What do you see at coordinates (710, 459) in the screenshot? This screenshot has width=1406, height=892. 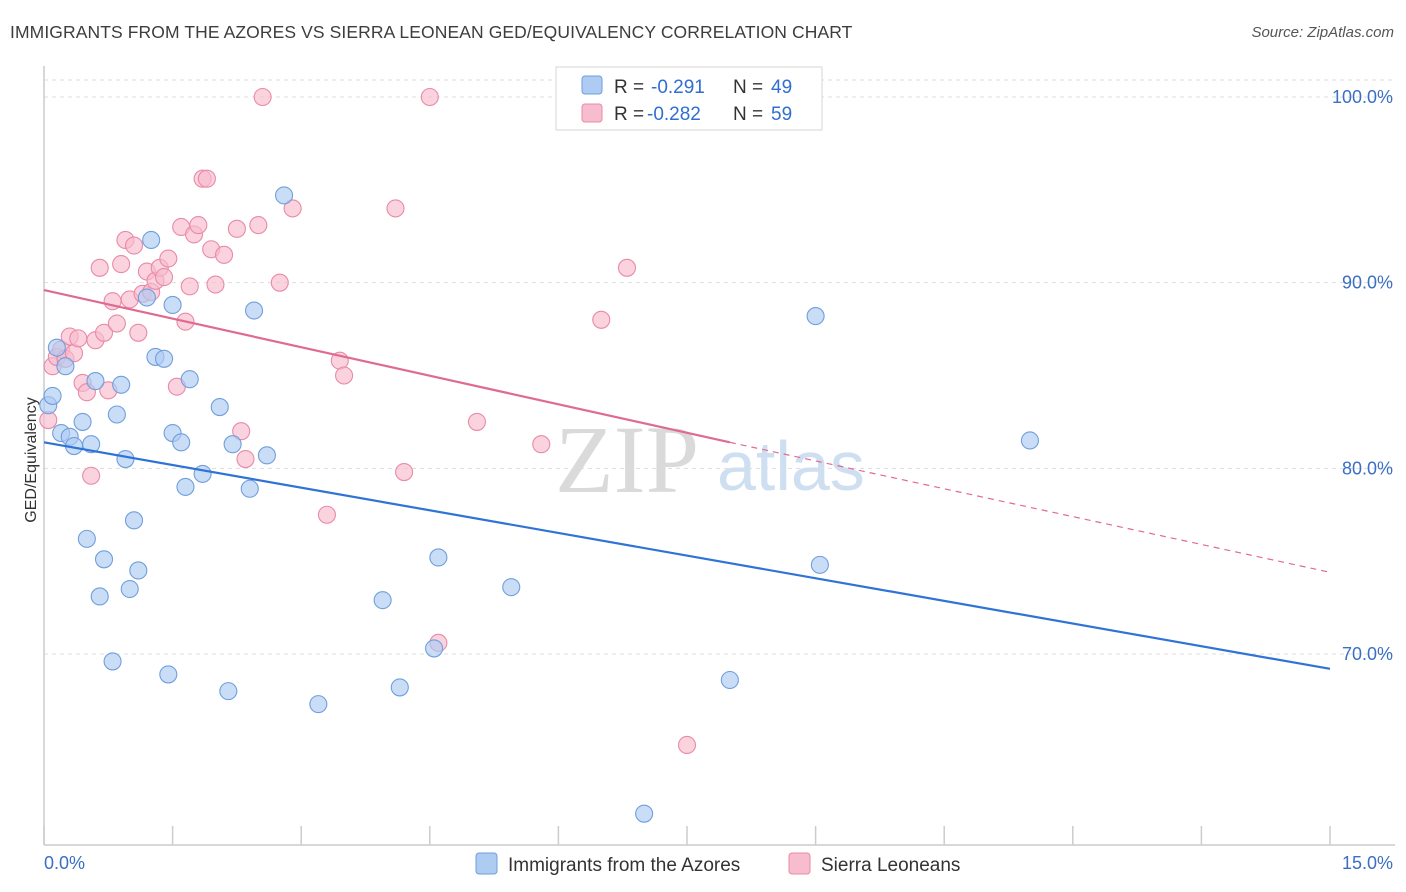 I see `watermark: ZIP atlas` at bounding box center [710, 459].